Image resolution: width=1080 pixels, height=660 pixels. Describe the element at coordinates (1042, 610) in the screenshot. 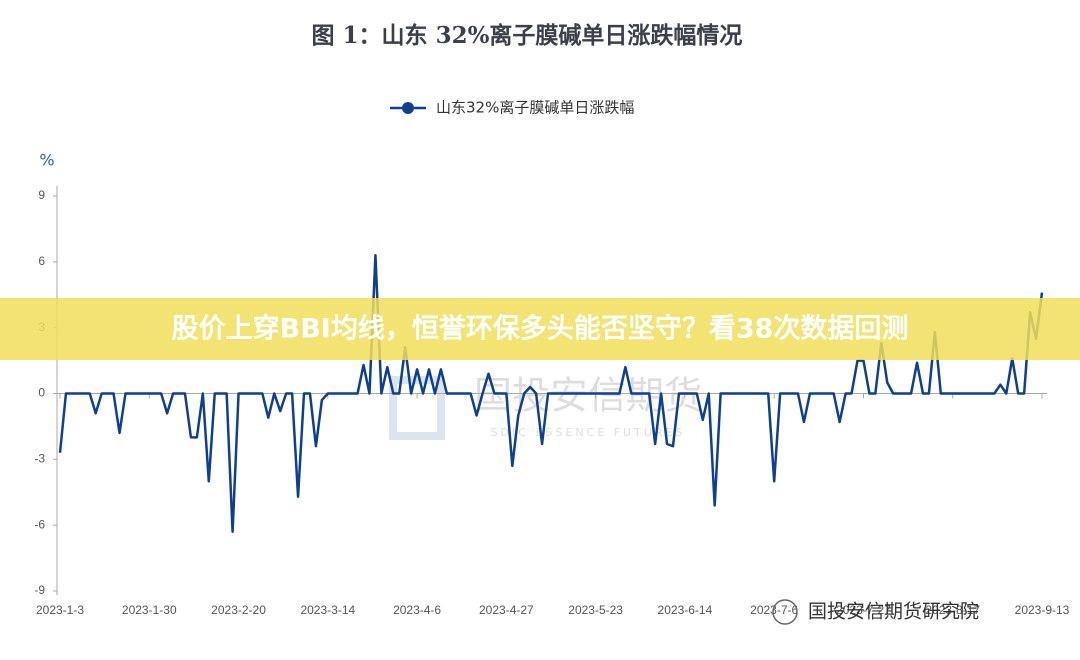

I see `x-tick-label: 2023-9-13` at that location.